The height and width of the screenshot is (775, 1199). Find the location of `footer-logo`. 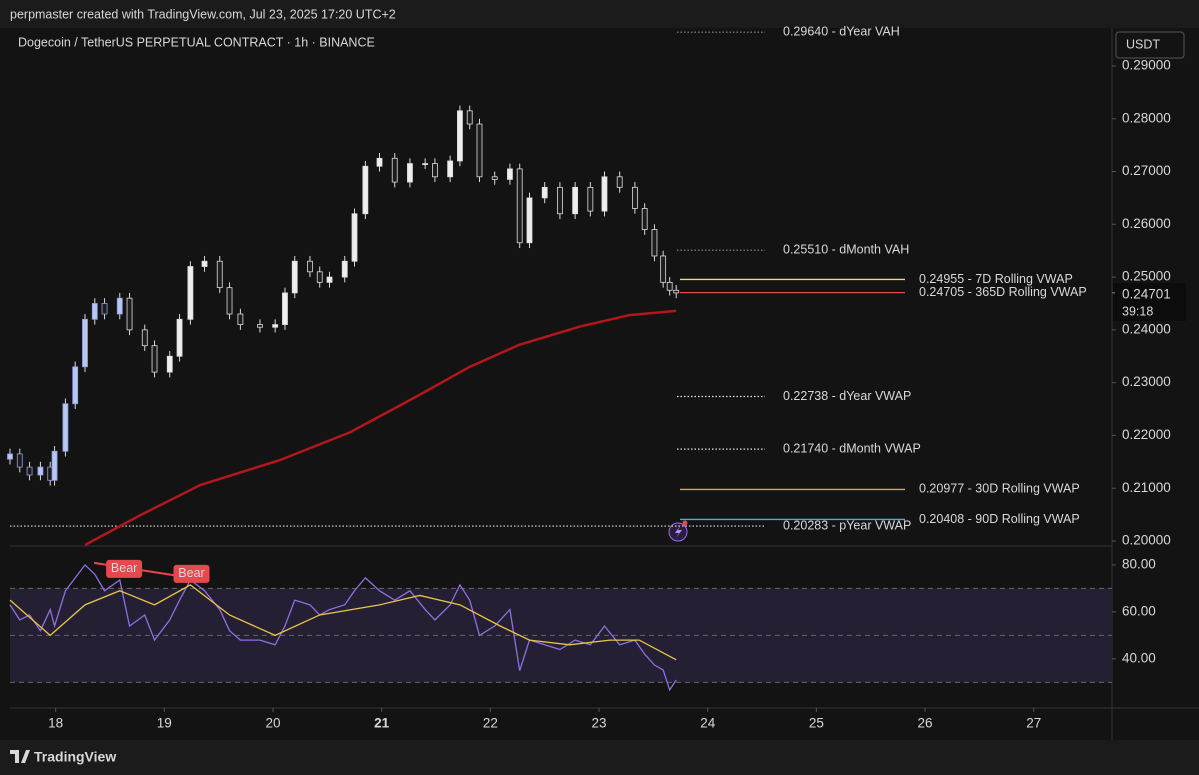

footer-logo is located at coordinates (20, 756).